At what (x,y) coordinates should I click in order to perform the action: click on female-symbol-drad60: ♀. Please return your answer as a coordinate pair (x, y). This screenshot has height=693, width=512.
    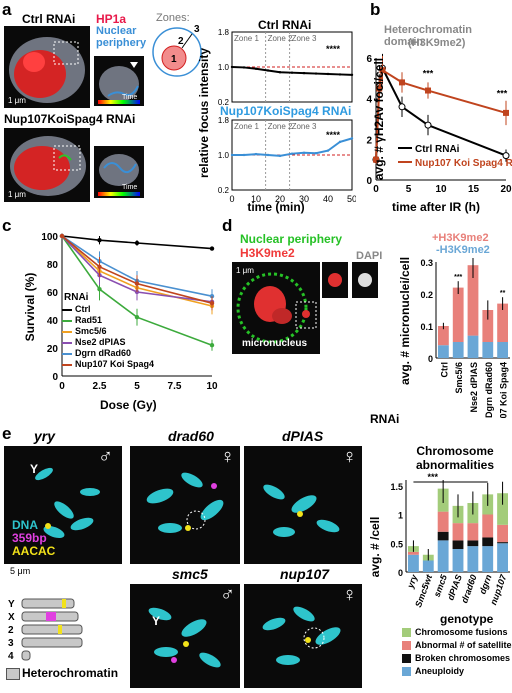
    Looking at the image, I should click on (227, 457).